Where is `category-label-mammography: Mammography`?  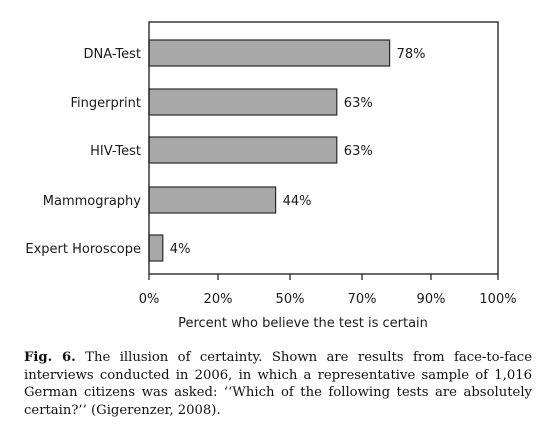 category-label-mammography: Mammography is located at coordinates (92, 201).